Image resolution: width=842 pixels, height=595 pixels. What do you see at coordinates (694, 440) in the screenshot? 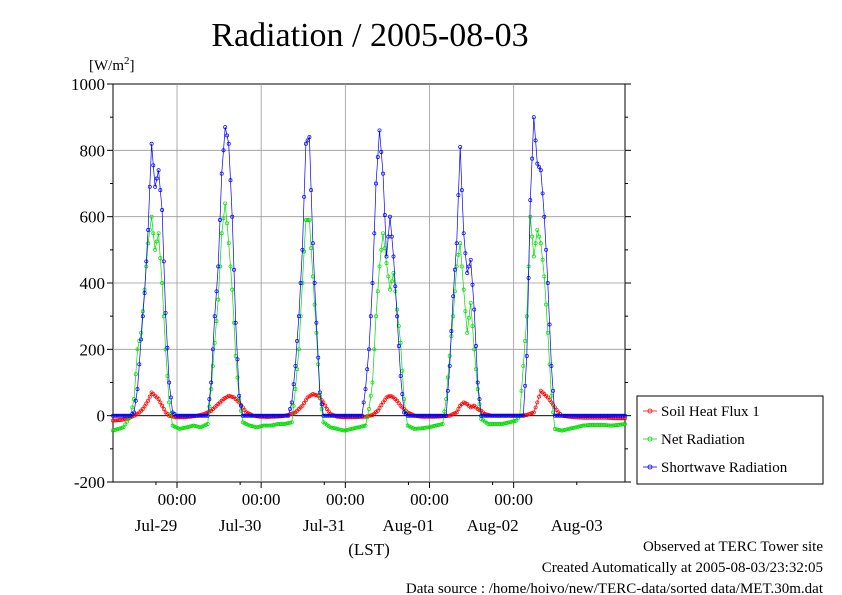
I see `legend-entry: Net Radiation` at bounding box center [694, 440].